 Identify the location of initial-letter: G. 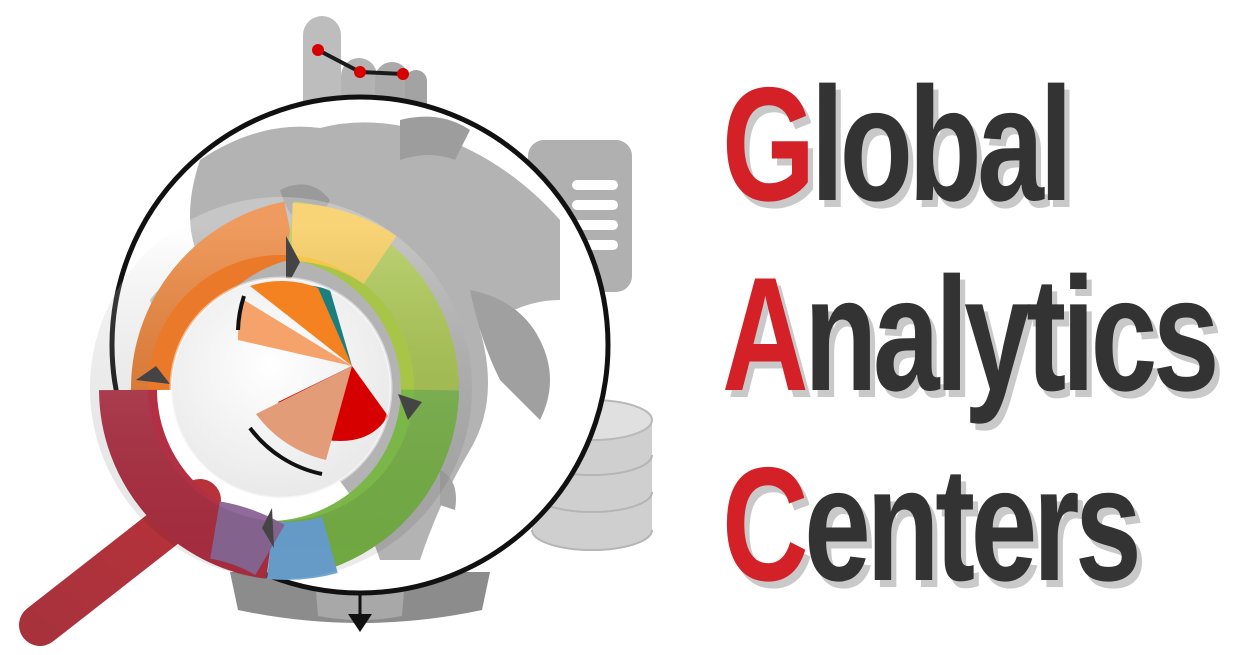
(768, 144).